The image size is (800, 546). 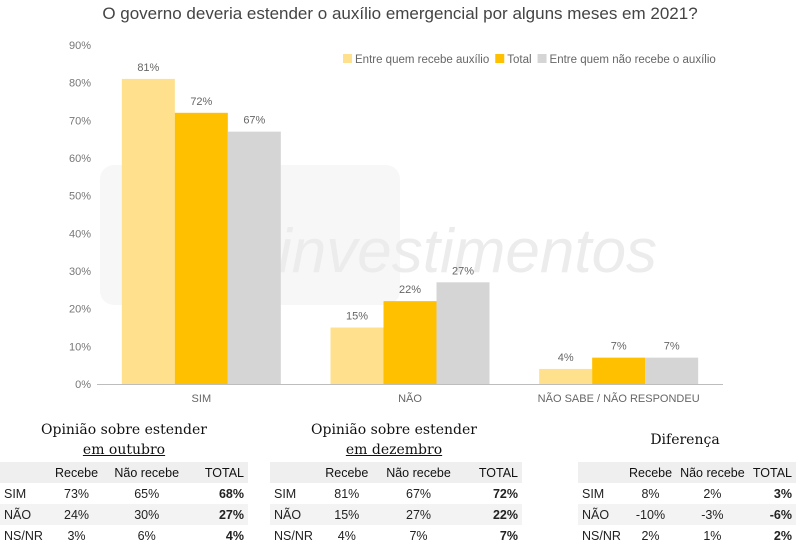 I want to click on table-title-difference: Diferença, so click(x=685, y=440).